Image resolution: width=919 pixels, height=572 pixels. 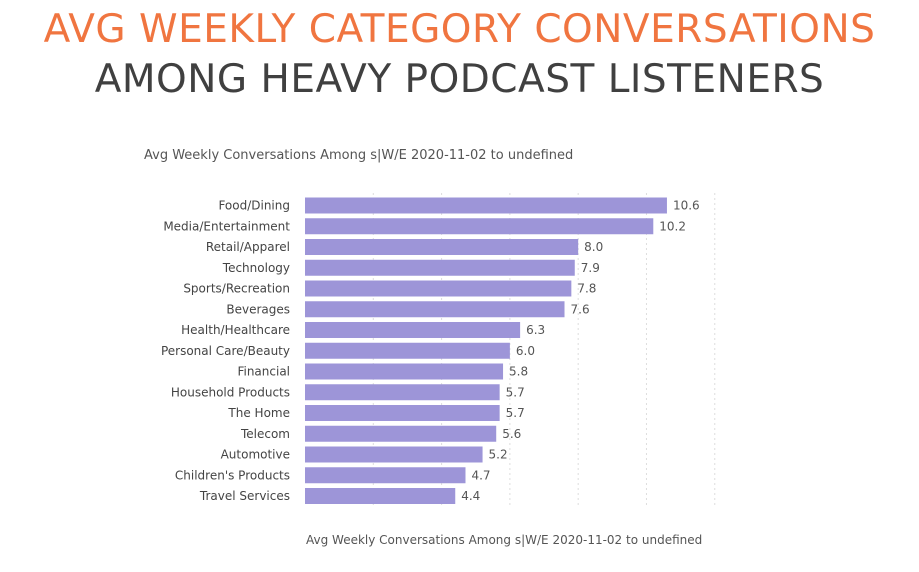 What do you see at coordinates (535, 330) in the screenshot?
I see `value-label: 6.3` at bounding box center [535, 330].